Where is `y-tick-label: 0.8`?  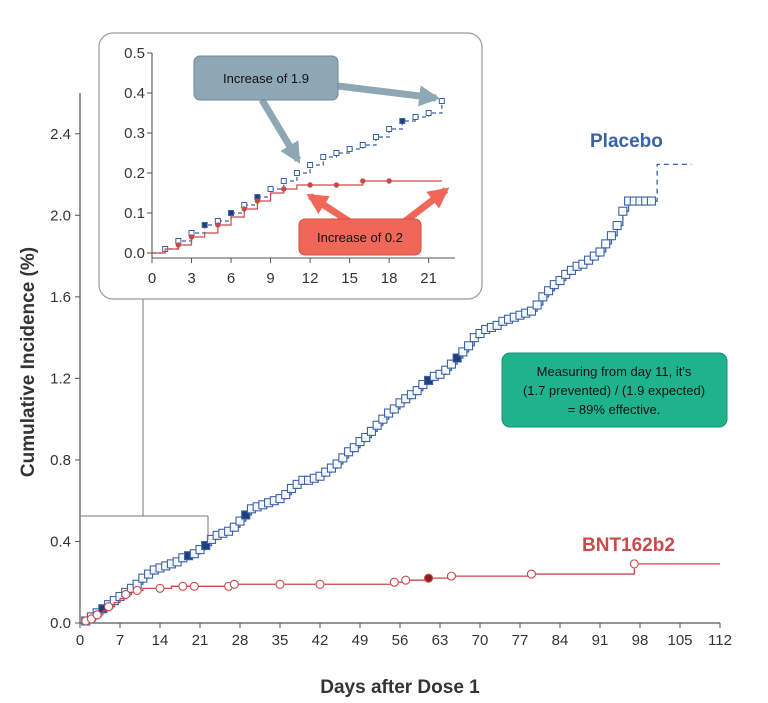 y-tick-label: 0.8 is located at coordinates (60, 460).